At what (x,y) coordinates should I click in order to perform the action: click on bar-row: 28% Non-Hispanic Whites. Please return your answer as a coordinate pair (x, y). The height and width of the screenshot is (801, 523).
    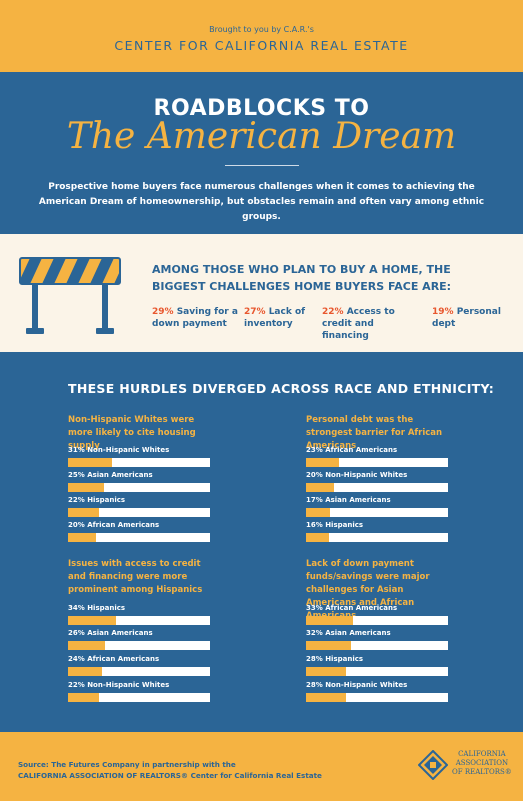
    Looking at the image, I should click on (378, 691).